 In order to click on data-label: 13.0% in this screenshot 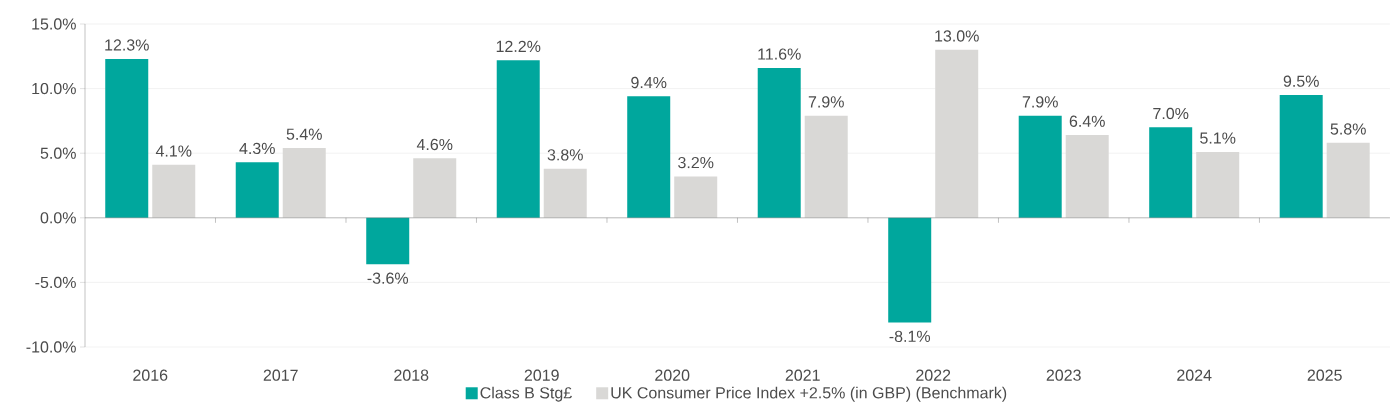, I will do `click(957, 36)`.